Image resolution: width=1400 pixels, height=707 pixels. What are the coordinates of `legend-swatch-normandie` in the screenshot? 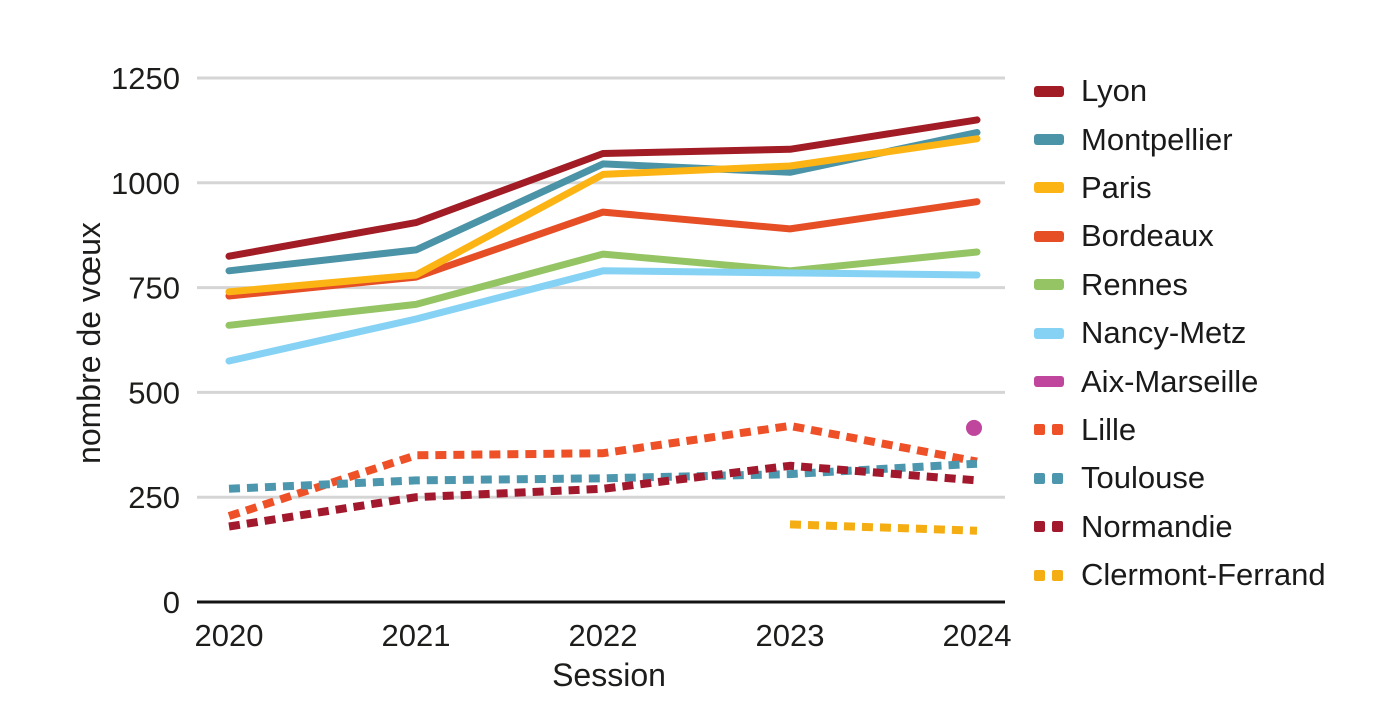 It's located at (1057, 527).